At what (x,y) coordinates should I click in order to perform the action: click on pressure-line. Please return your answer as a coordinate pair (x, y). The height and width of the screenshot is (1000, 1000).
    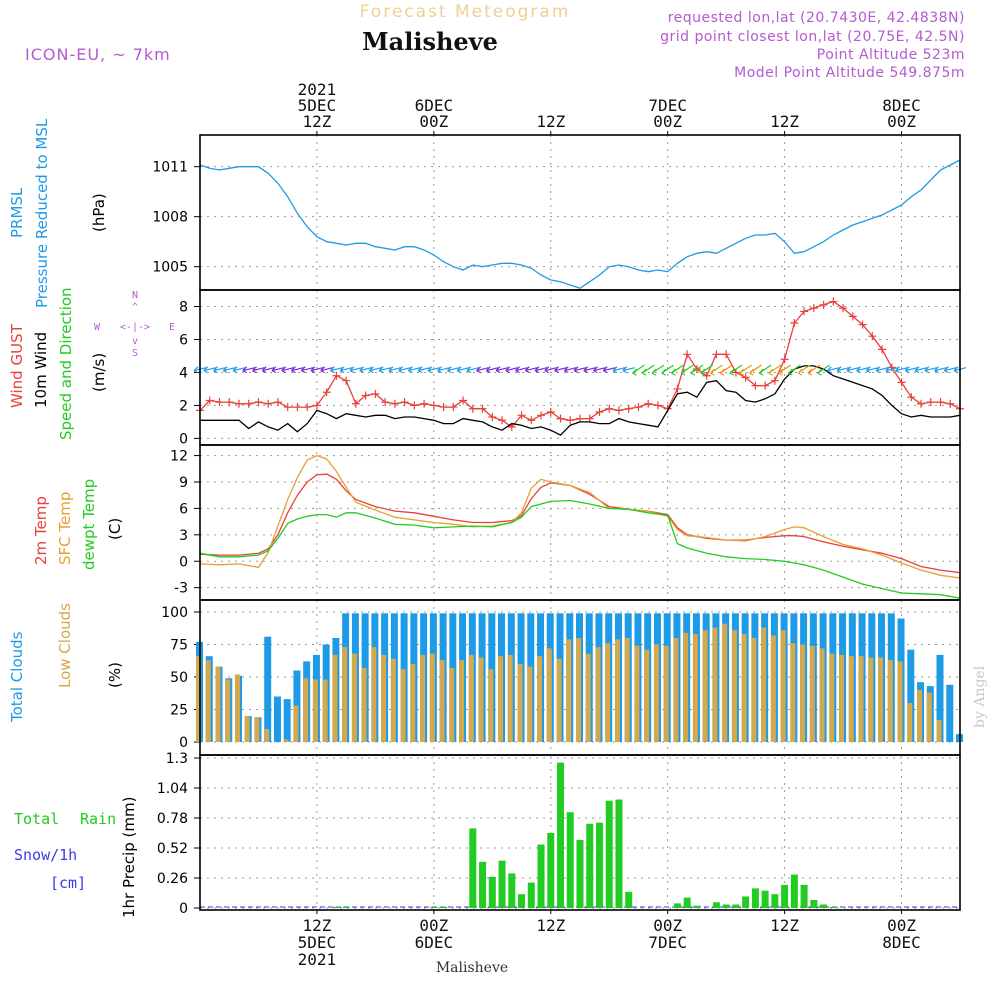
    Looking at the image, I should click on (580, 224).